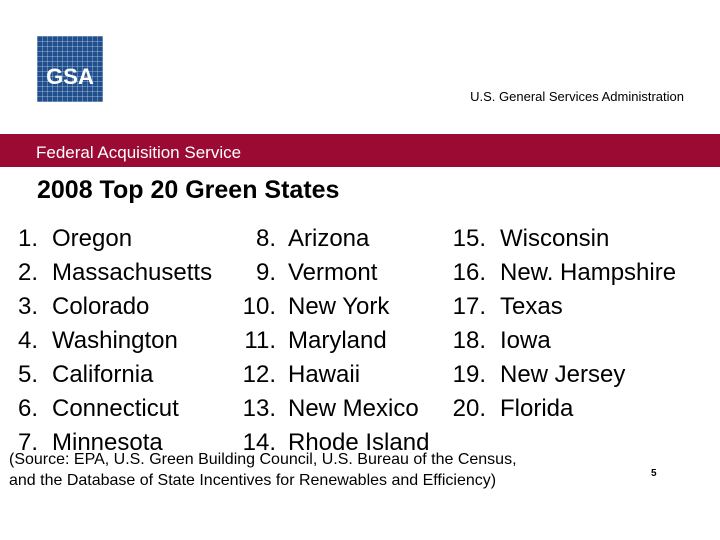 This screenshot has width=720, height=540. Describe the element at coordinates (259, 442) in the screenshot. I see `rank-number: 14.` at that location.